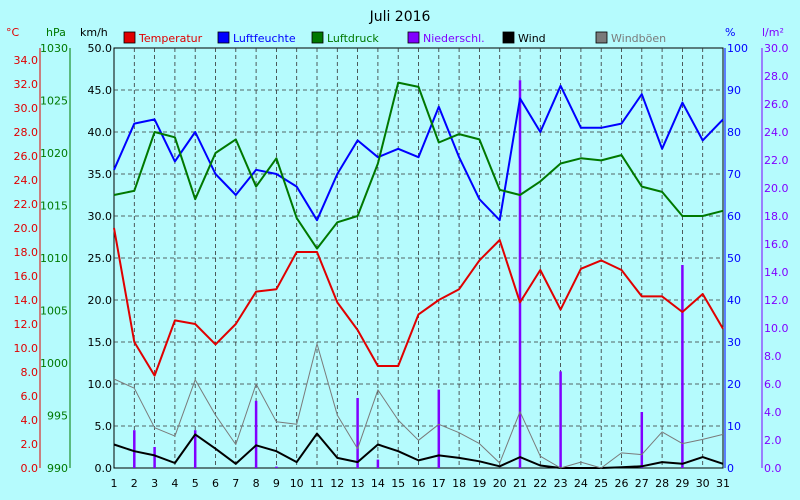 This screenshot has width=800, height=500. Describe the element at coordinates (776, 216) in the screenshot. I see `precipitation-tick-label: 18.0` at that location.